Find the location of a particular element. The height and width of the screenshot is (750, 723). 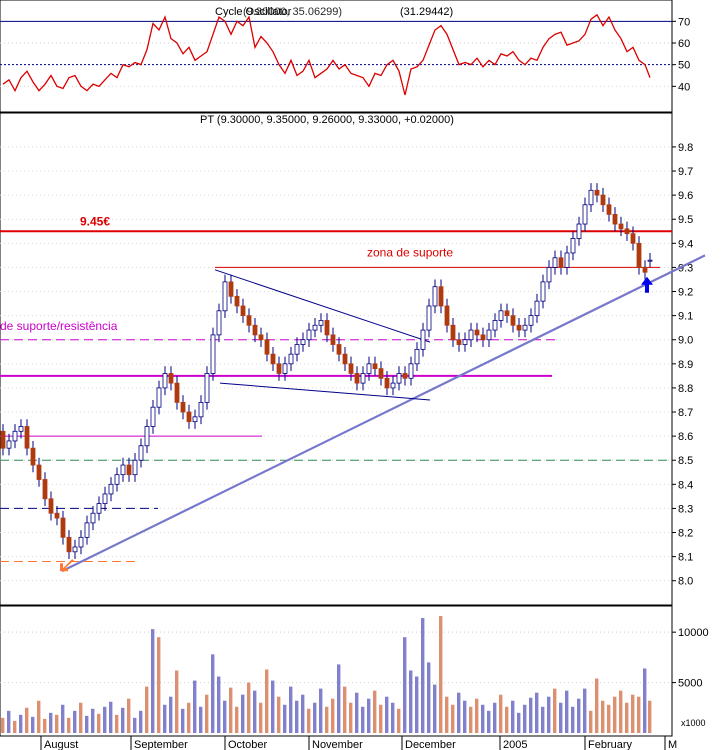

price-tick-label: 9.6 is located at coordinates (685, 196).